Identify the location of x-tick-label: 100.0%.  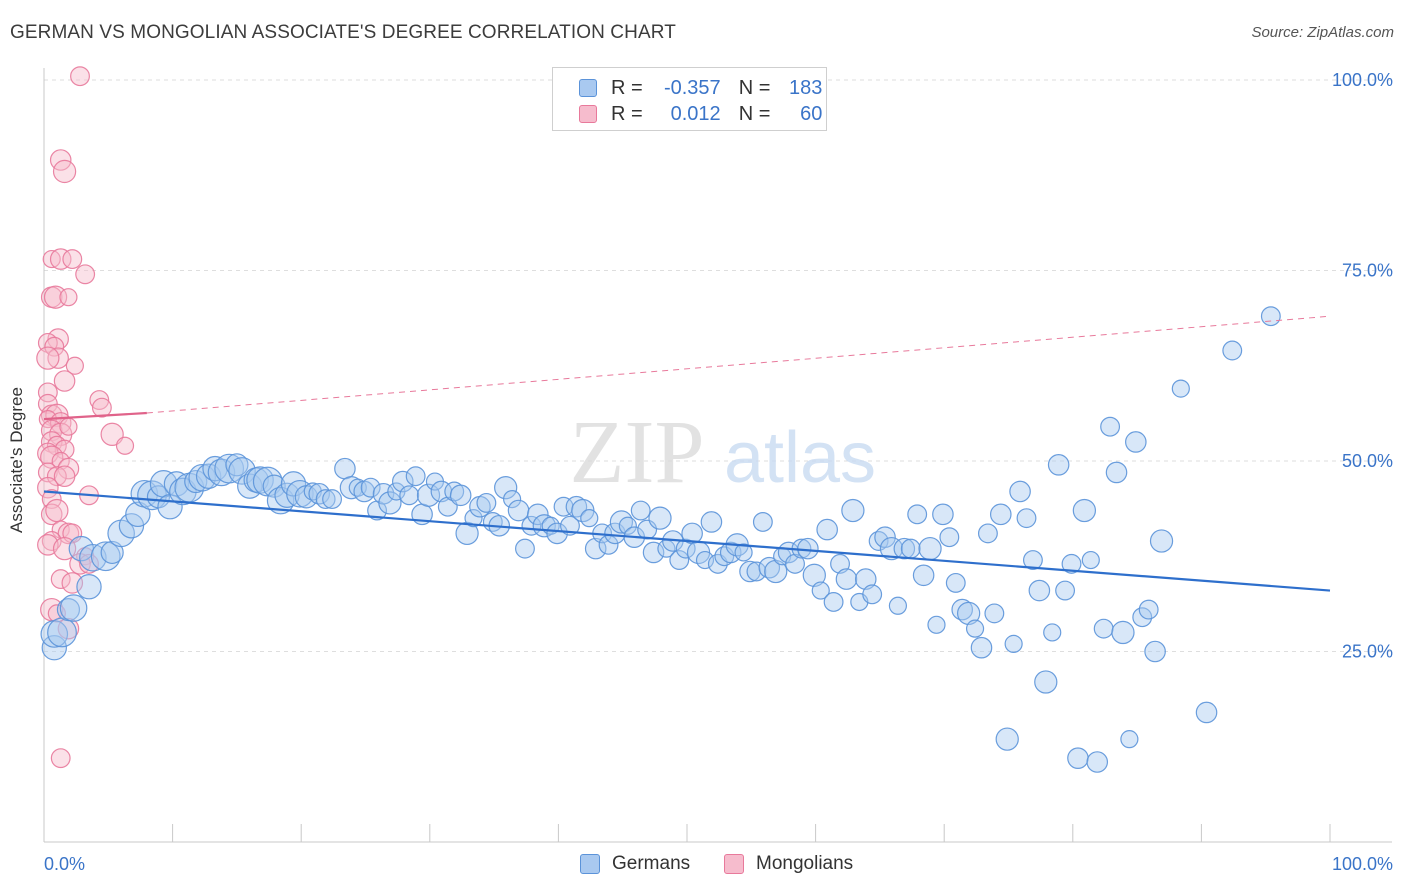
(1362, 864).